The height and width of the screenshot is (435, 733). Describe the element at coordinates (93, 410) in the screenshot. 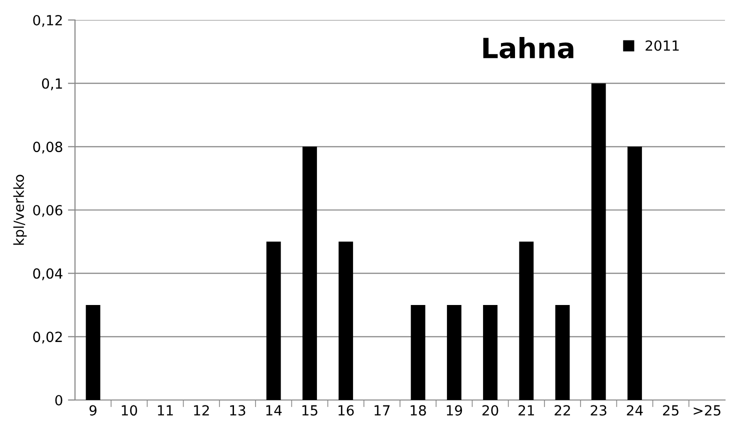

I see `x-tick-label: 9` at that location.